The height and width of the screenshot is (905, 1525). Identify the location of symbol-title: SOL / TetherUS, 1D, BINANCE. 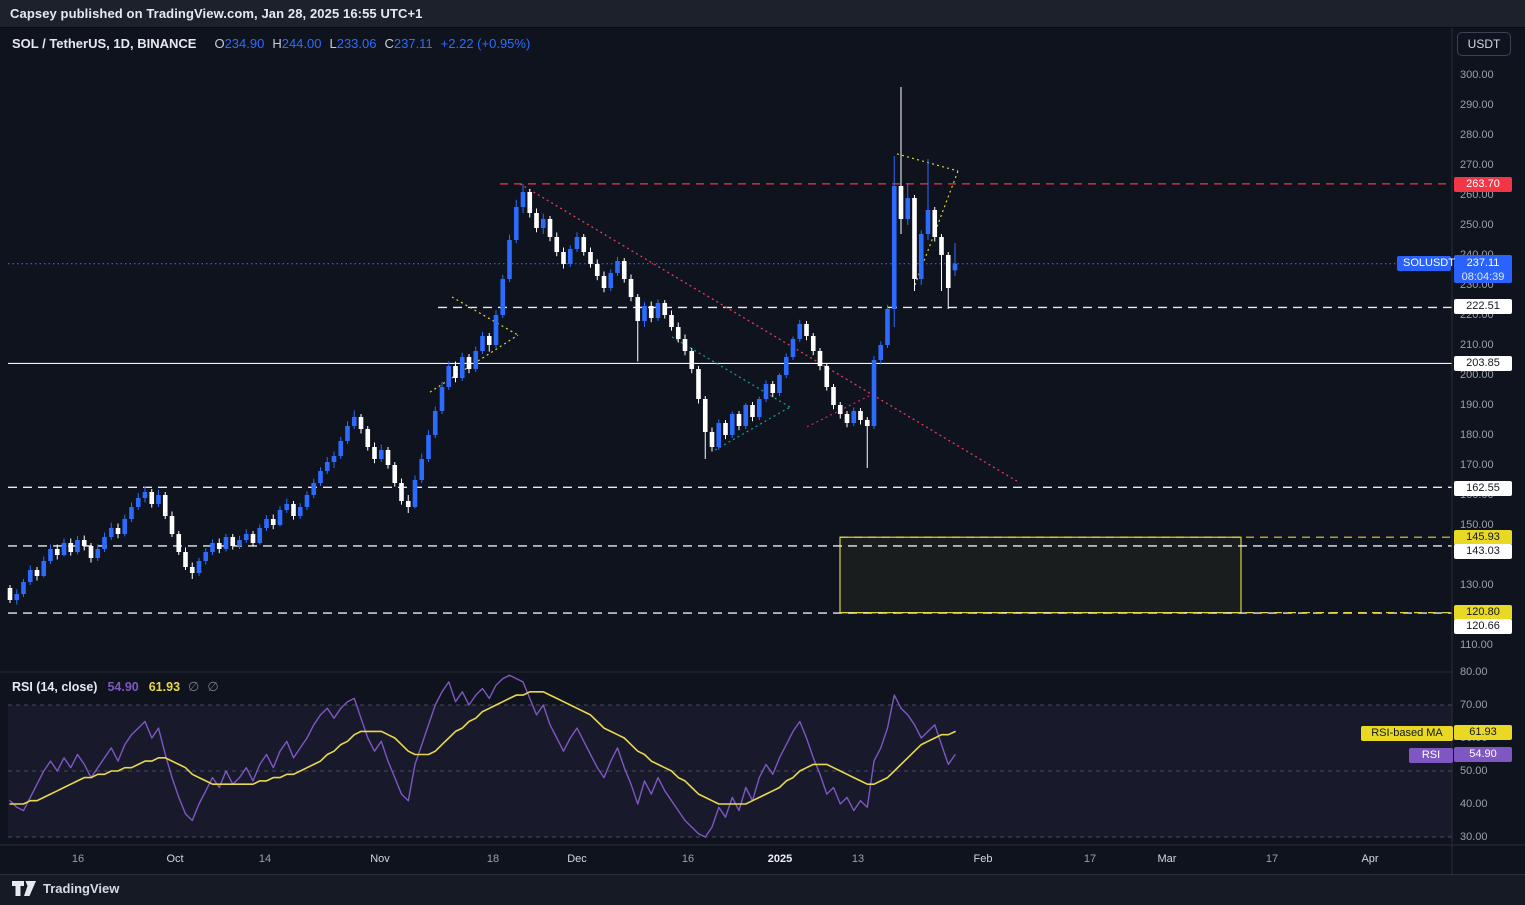
(104, 43).